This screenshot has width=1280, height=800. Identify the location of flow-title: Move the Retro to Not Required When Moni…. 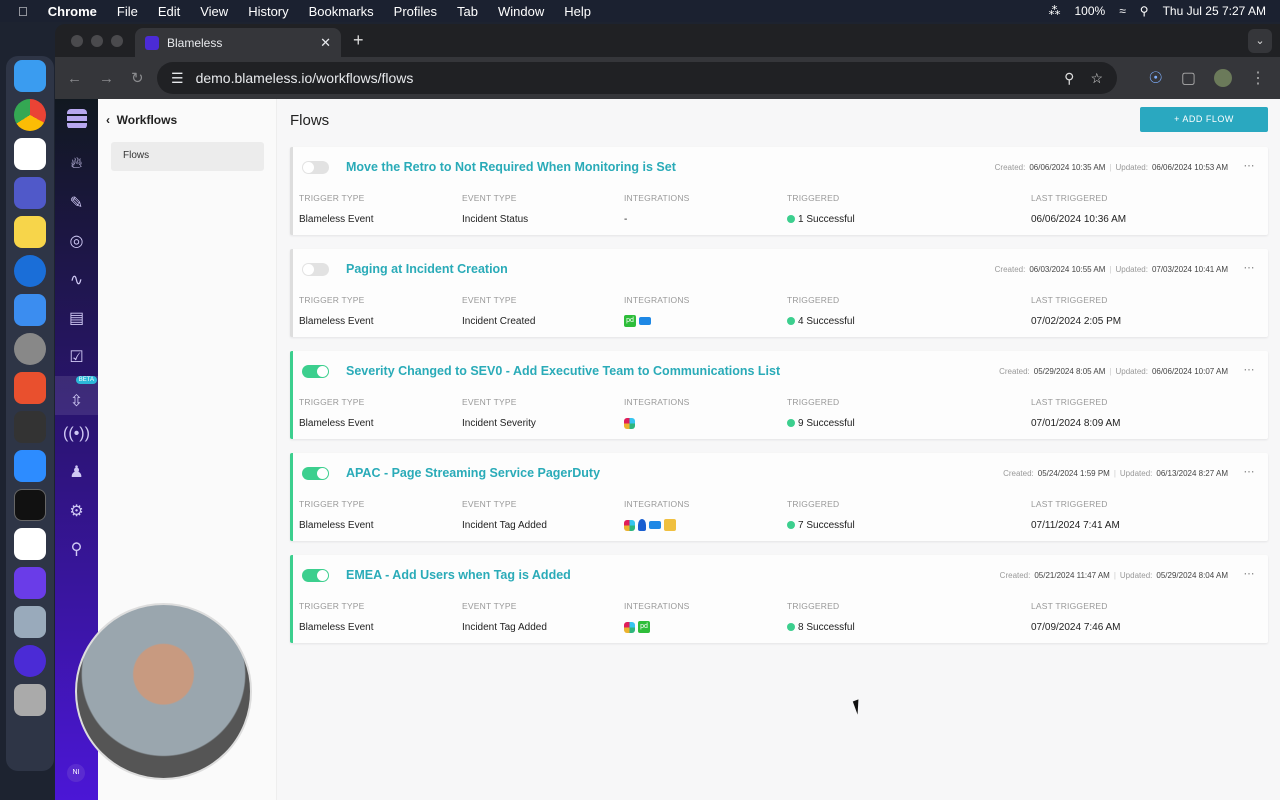
(511, 167).